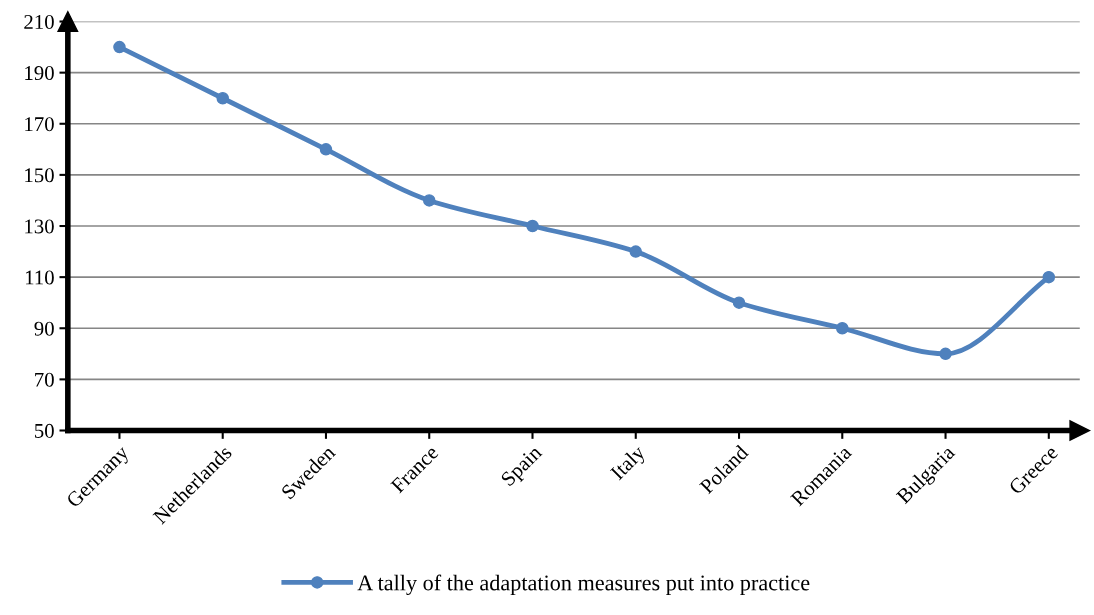 This screenshot has width=1094, height=615. Describe the element at coordinates (39, 124) in the screenshot. I see `y-tick-label: 170` at that location.